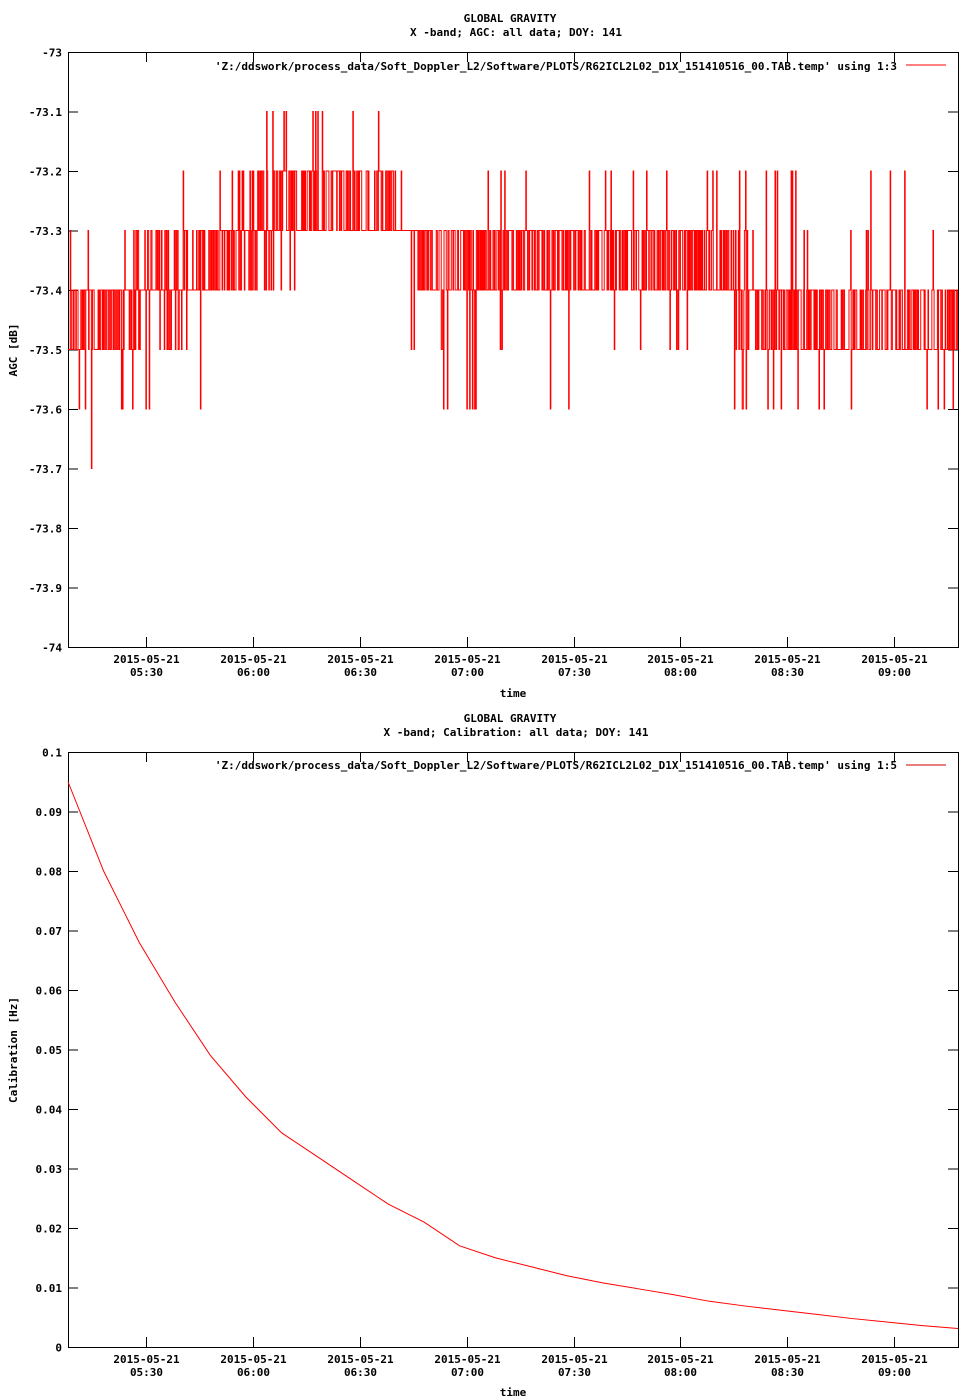 The image size is (980, 1400). What do you see at coordinates (49, 1110) in the screenshot?
I see `calibration-ytick-label: 0.04` at bounding box center [49, 1110].